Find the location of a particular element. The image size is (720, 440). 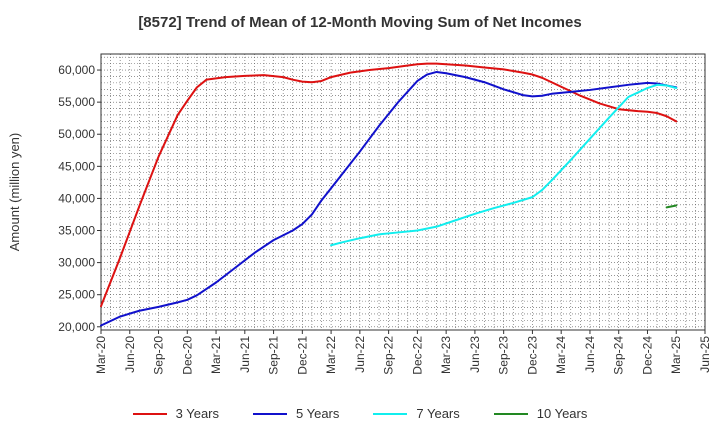

y-tick-label: 50,000 is located at coordinates (76, 134).